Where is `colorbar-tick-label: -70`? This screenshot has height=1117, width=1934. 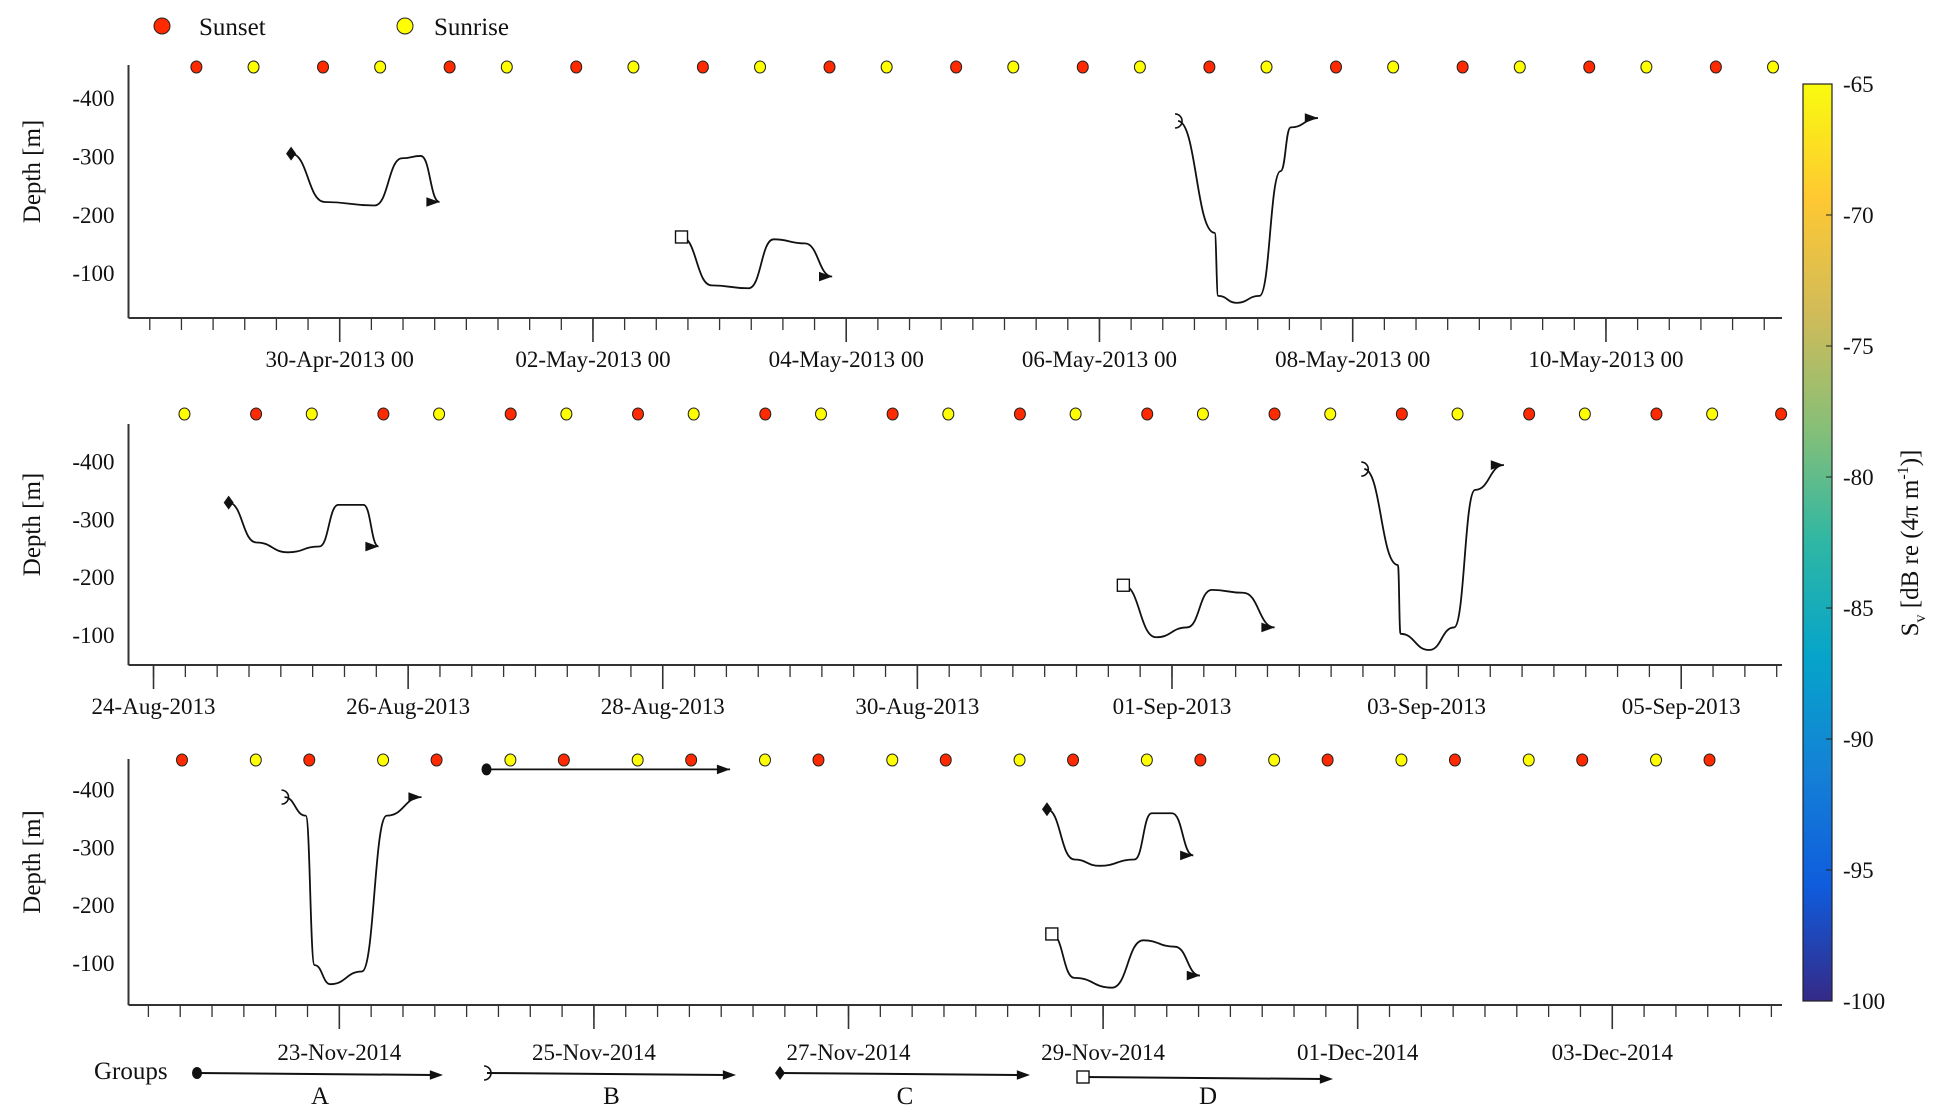
colorbar-tick-label: -70 is located at coordinates (1858, 215).